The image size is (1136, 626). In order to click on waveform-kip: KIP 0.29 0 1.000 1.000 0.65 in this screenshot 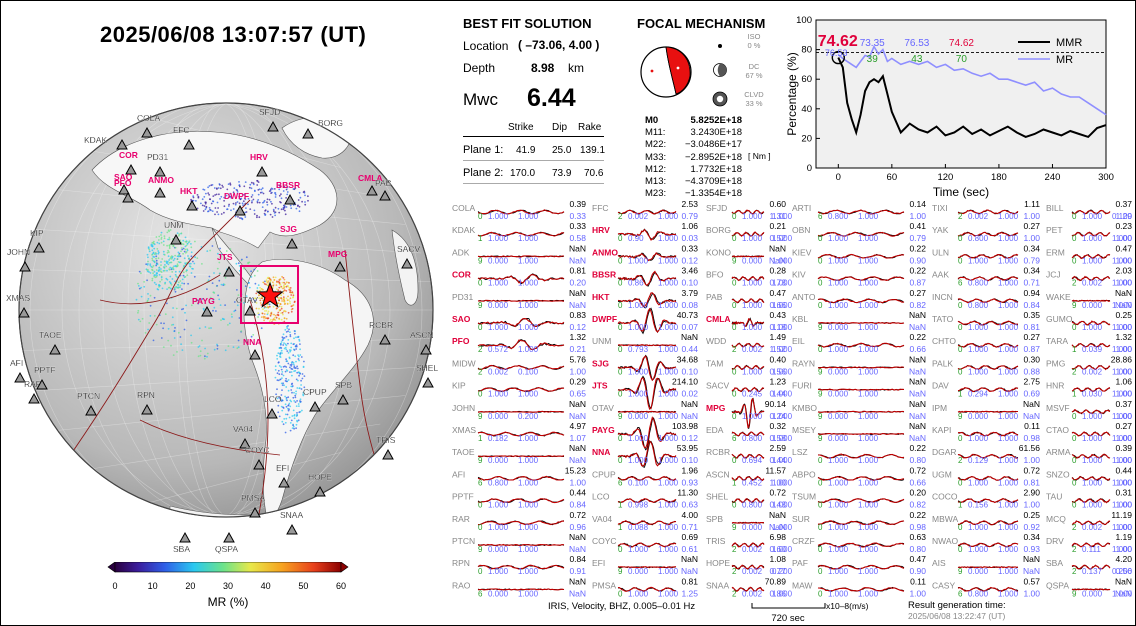, I will do `click(519, 388)`.